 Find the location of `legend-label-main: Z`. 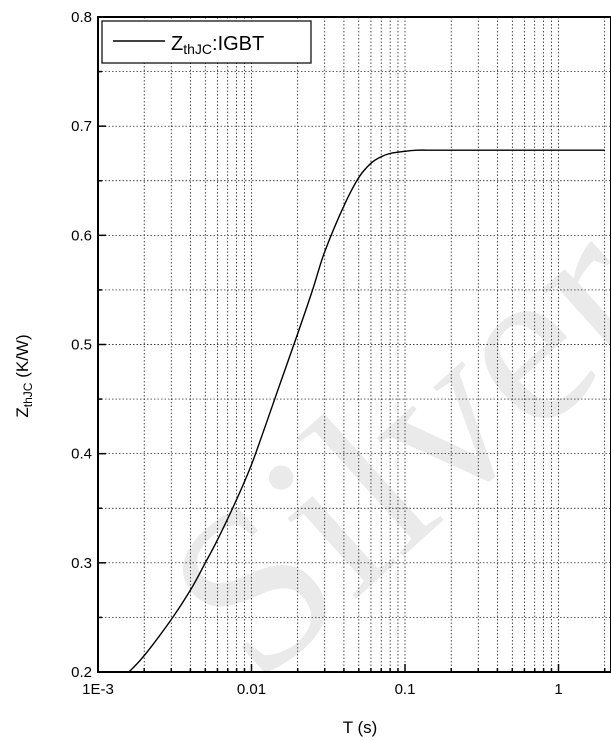

legend-label-main: Z is located at coordinates (177, 44).